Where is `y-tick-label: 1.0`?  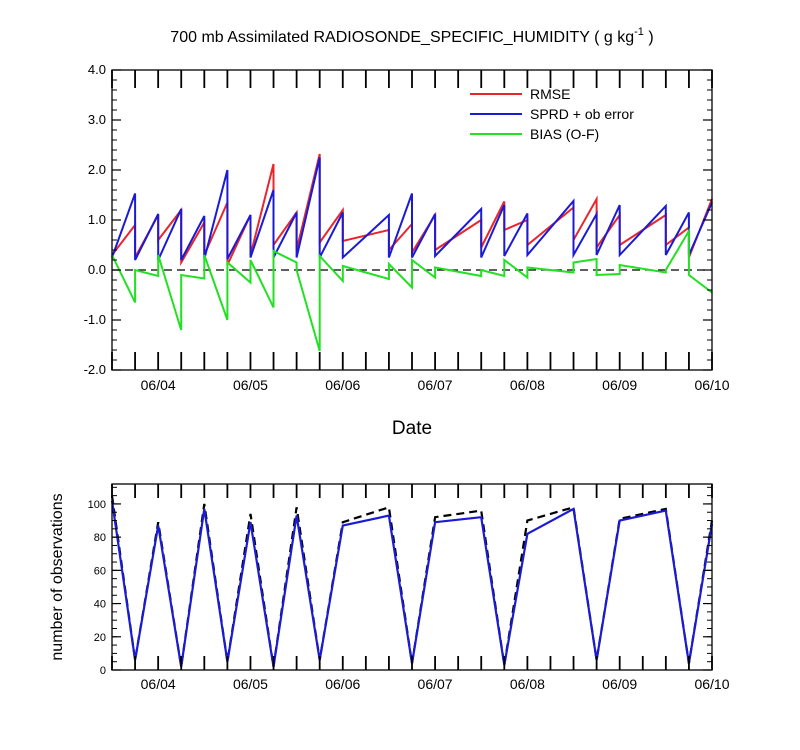 y-tick-label: 1.0 is located at coordinates (97, 219).